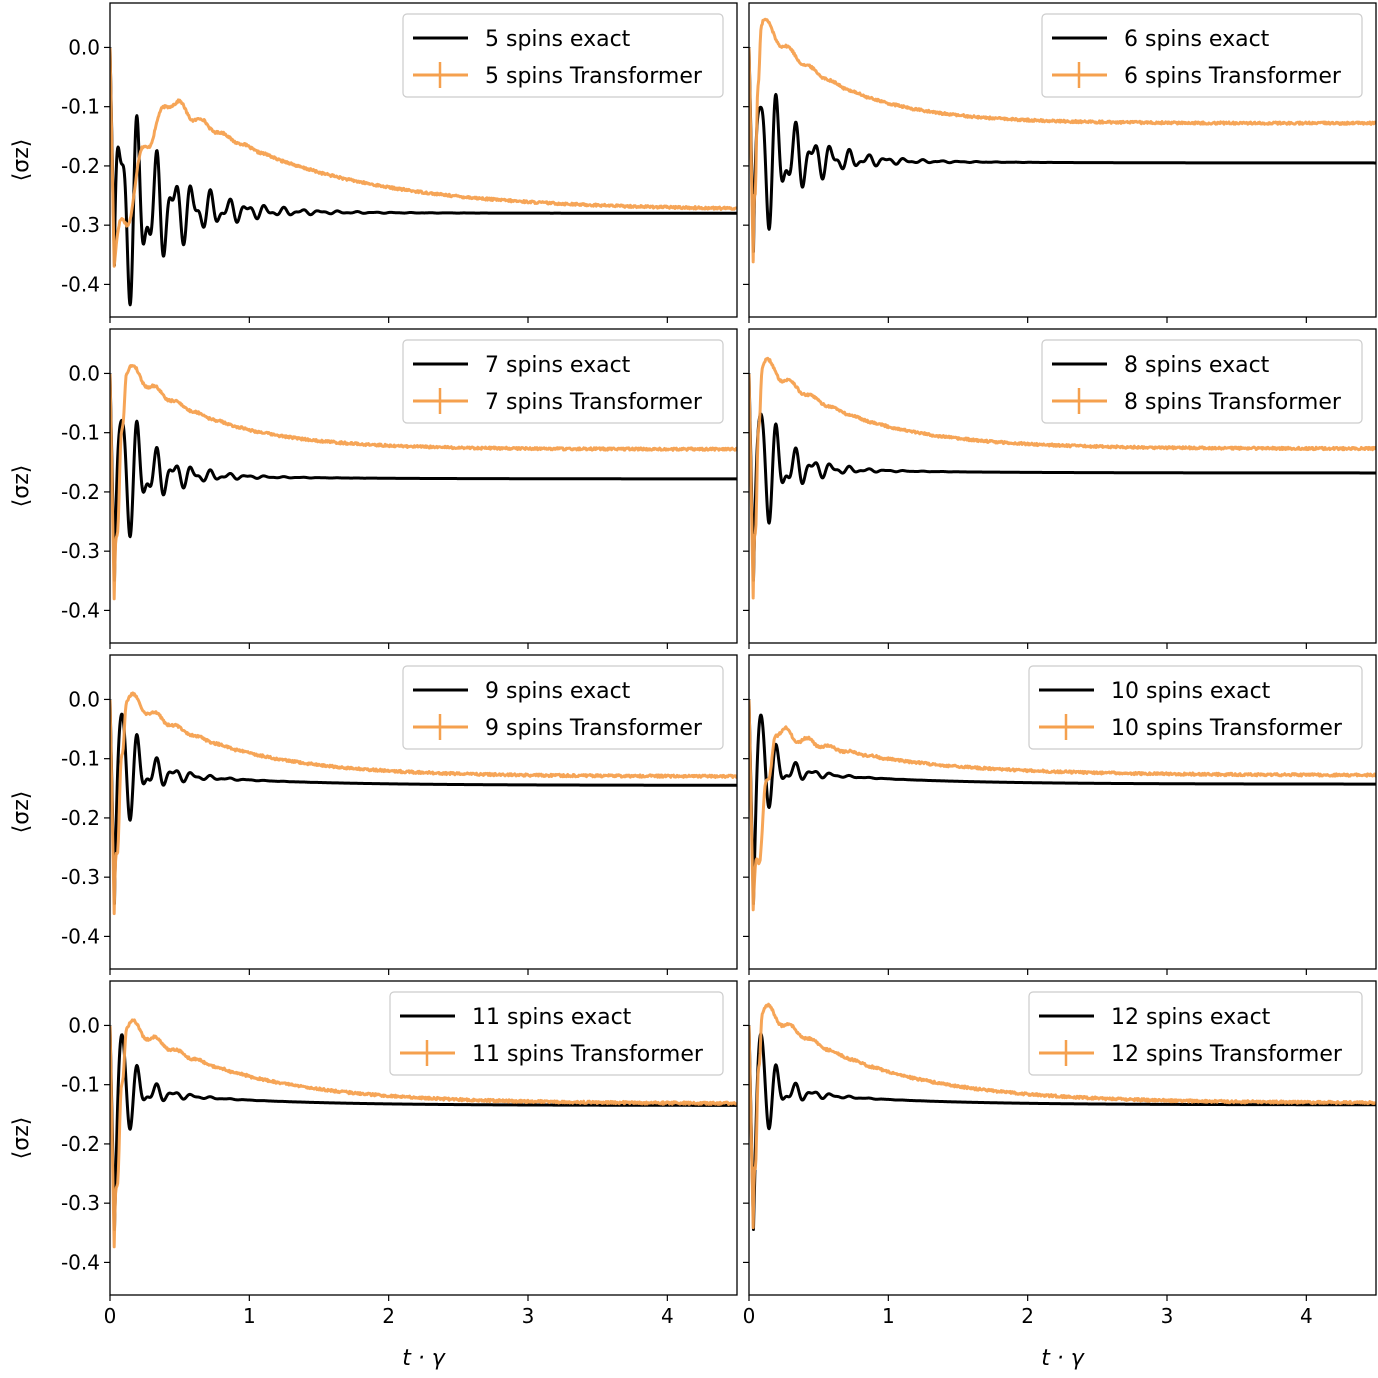 This screenshot has height=1378, width=1378. What do you see at coordinates (558, 39) in the screenshot?
I see `legend-label-exact: 5 spins exact` at bounding box center [558, 39].